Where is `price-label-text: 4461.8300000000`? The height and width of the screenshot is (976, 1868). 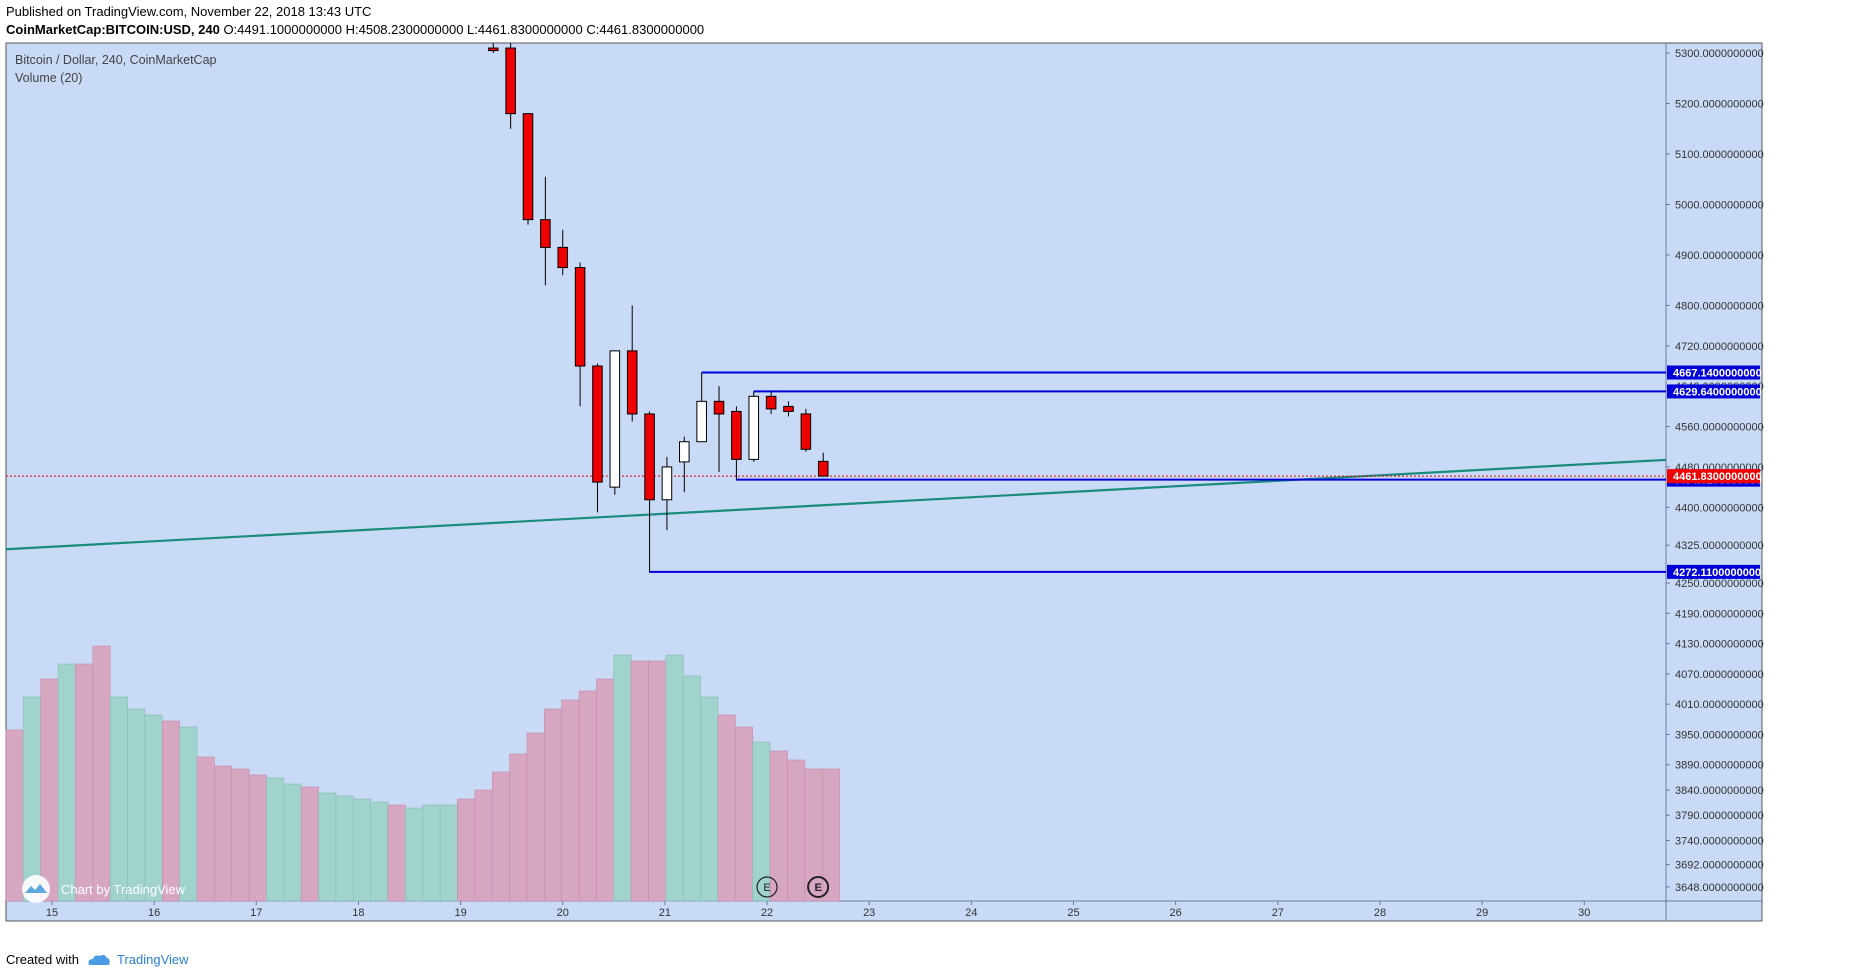
price-label-text: 4461.8300000000 is located at coordinates (1717, 477).